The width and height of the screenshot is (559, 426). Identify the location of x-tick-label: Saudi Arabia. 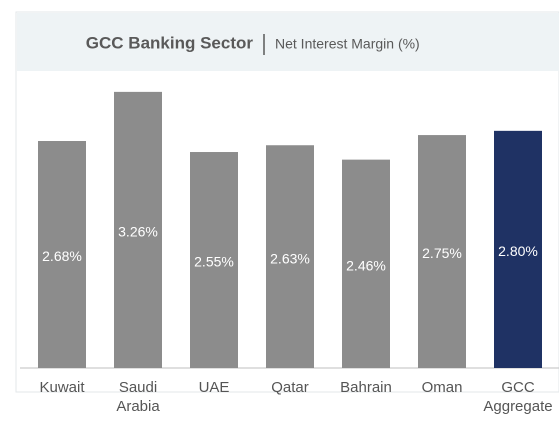
(138, 397).